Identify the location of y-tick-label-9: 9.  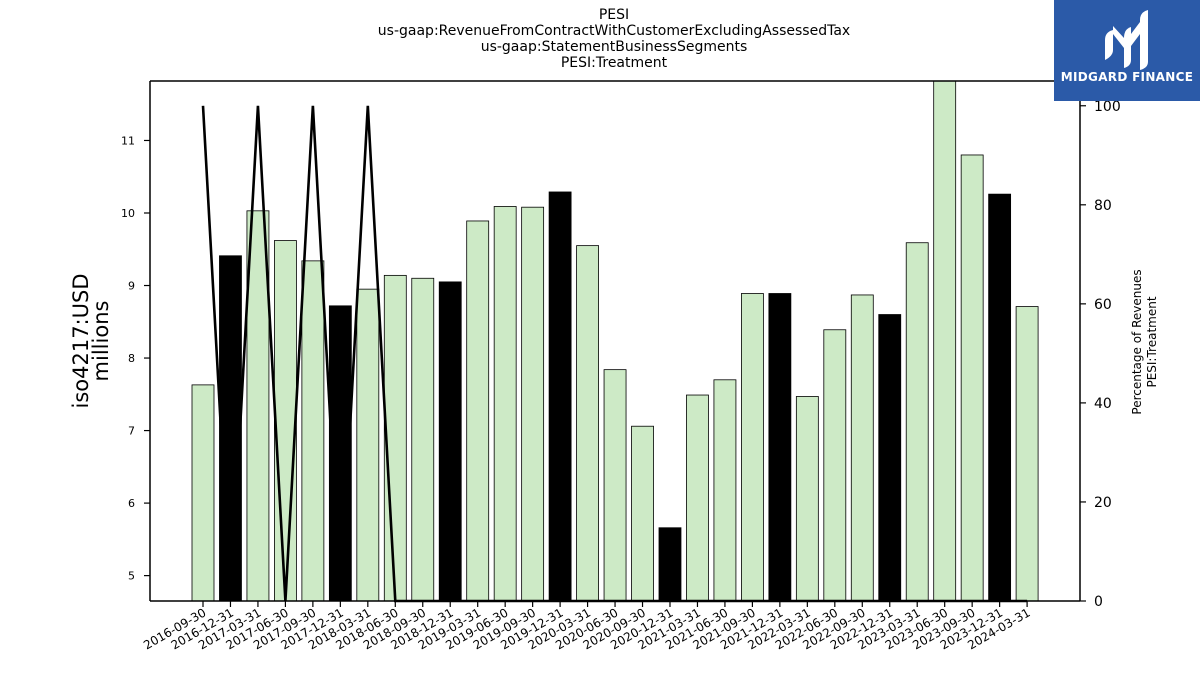
(131, 286).